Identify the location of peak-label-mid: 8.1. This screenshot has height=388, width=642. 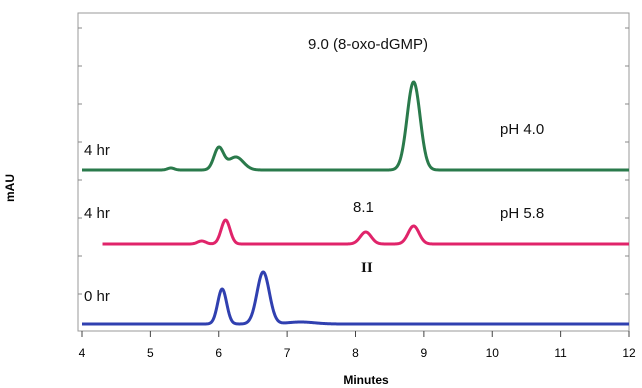
(363, 207).